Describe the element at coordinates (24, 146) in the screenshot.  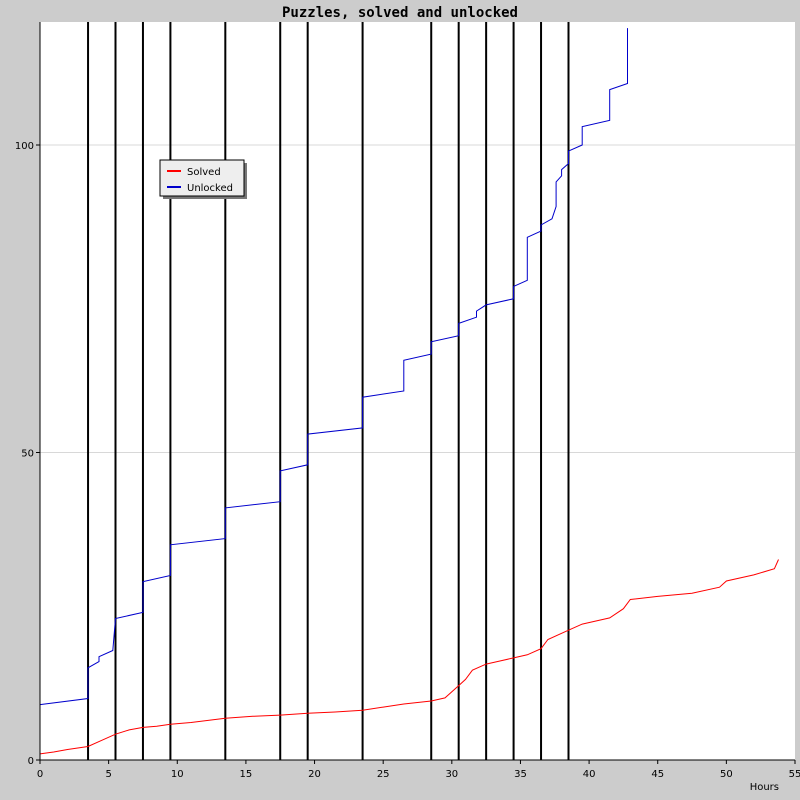
I see `y-tick-label-100: 100` at that location.